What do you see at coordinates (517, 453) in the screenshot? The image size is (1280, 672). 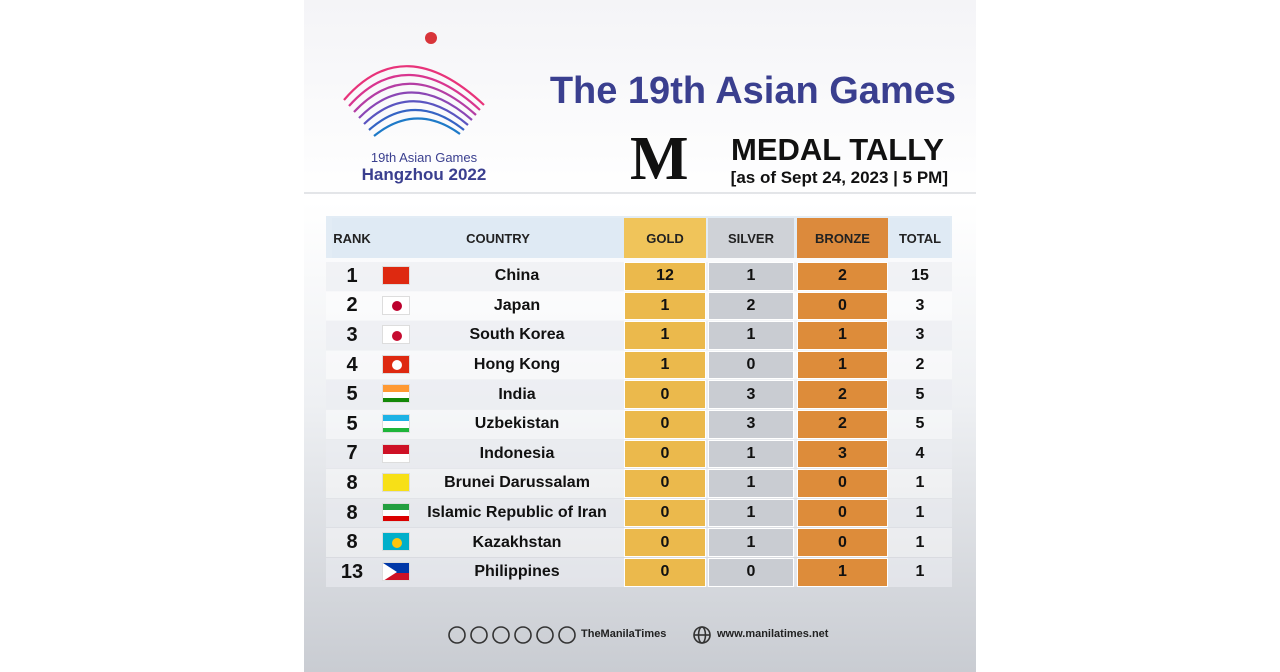 I see `country: Indonesia` at bounding box center [517, 453].